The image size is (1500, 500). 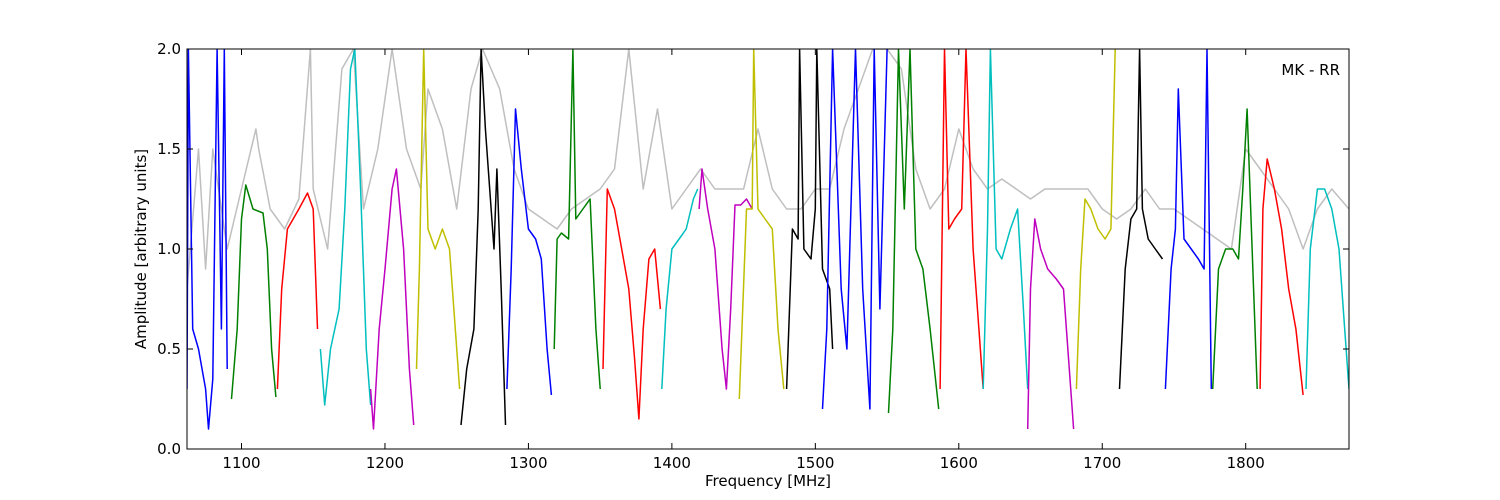 What do you see at coordinates (1102, 463) in the screenshot?
I see `x-tick-label: 1700` at bounding box center [1102, 463].